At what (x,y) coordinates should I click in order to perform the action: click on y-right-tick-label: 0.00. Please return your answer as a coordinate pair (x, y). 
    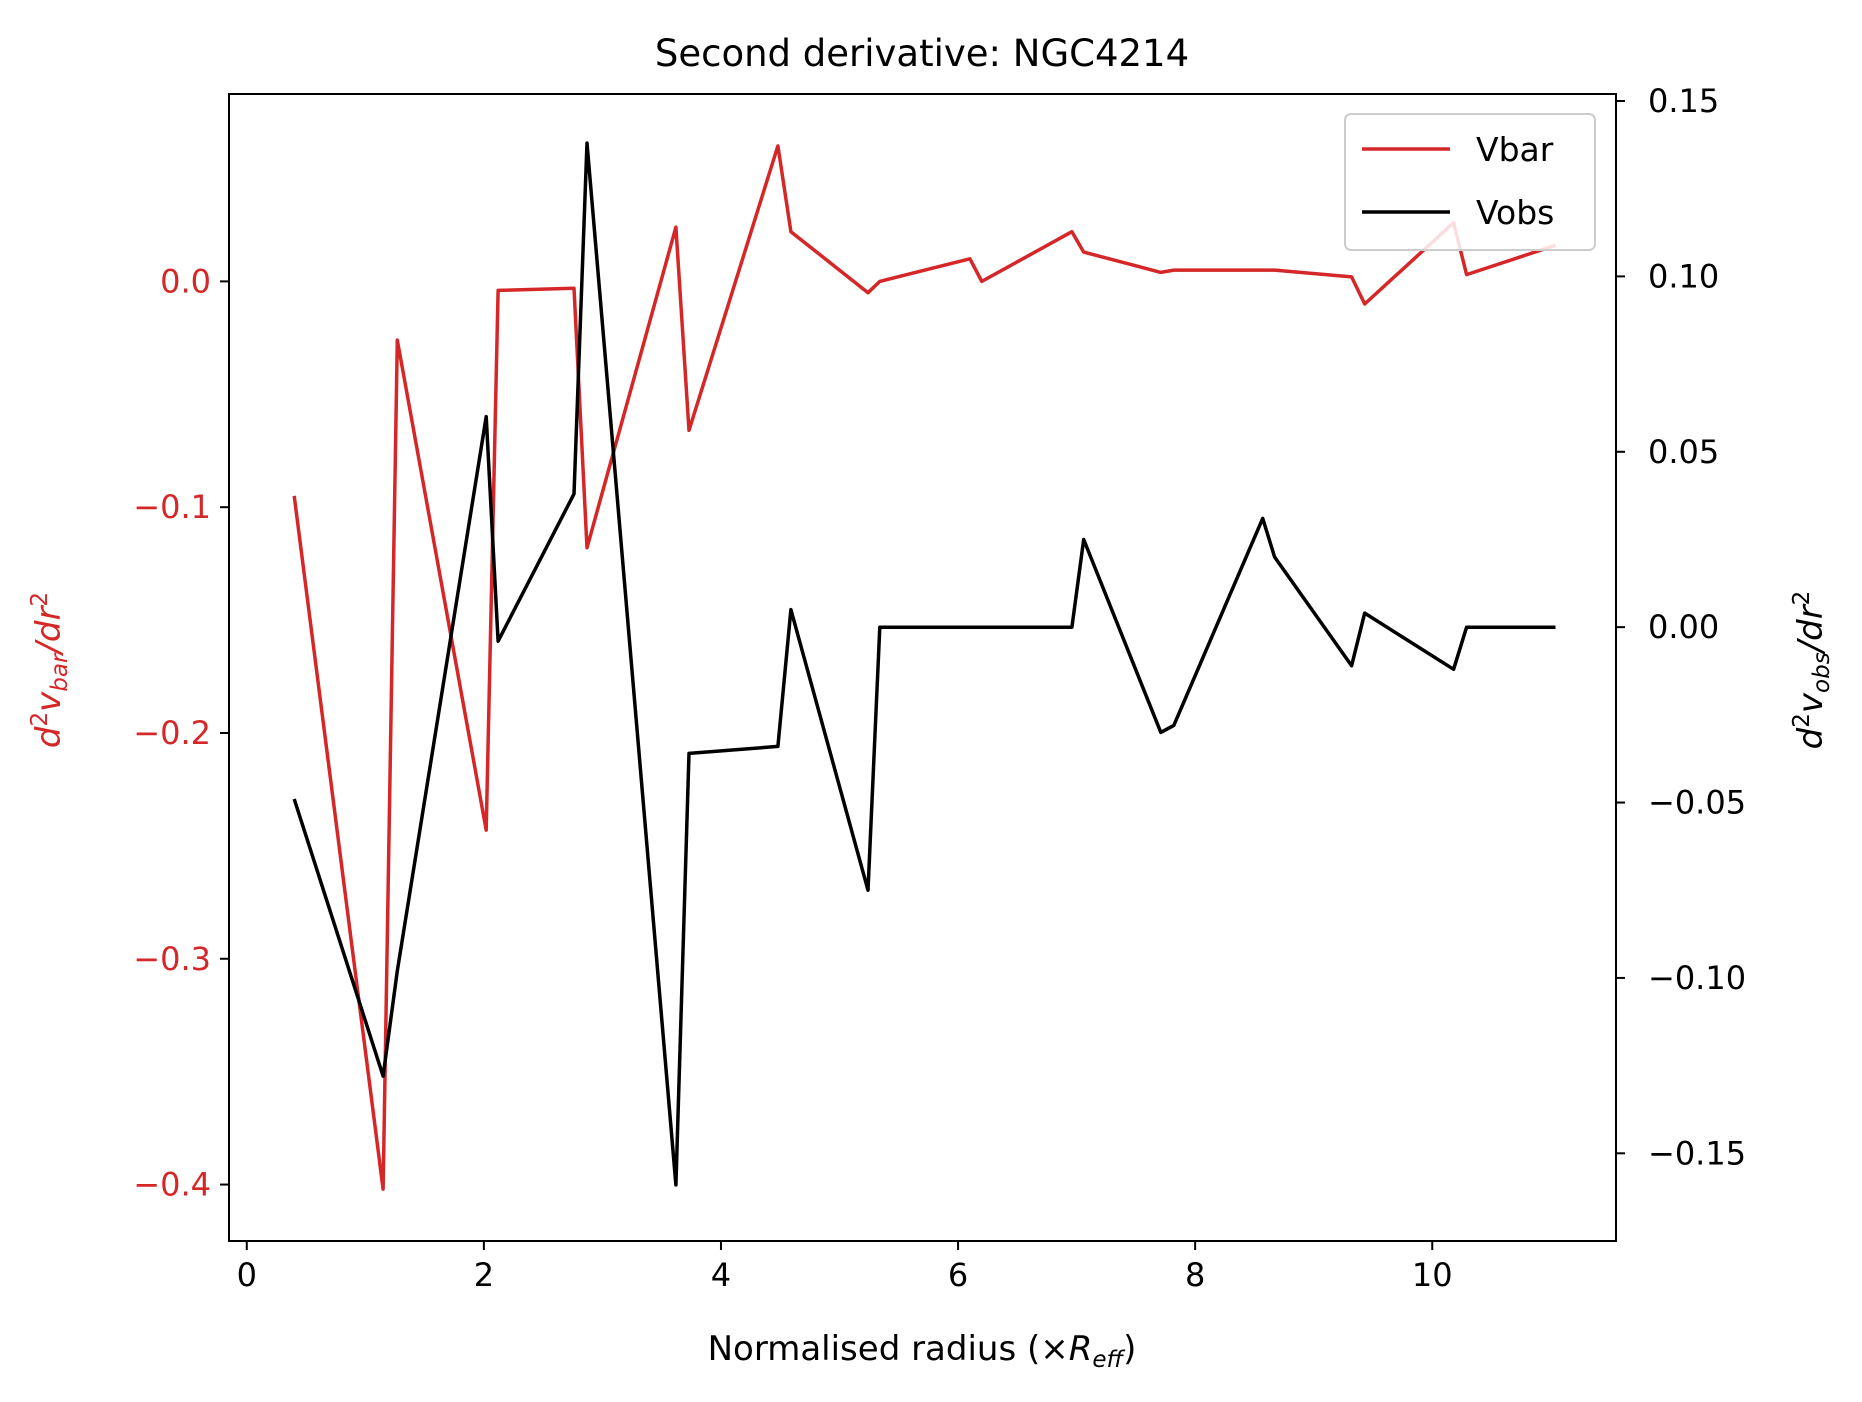
    Looking at the image, I should click on (1683, 627).